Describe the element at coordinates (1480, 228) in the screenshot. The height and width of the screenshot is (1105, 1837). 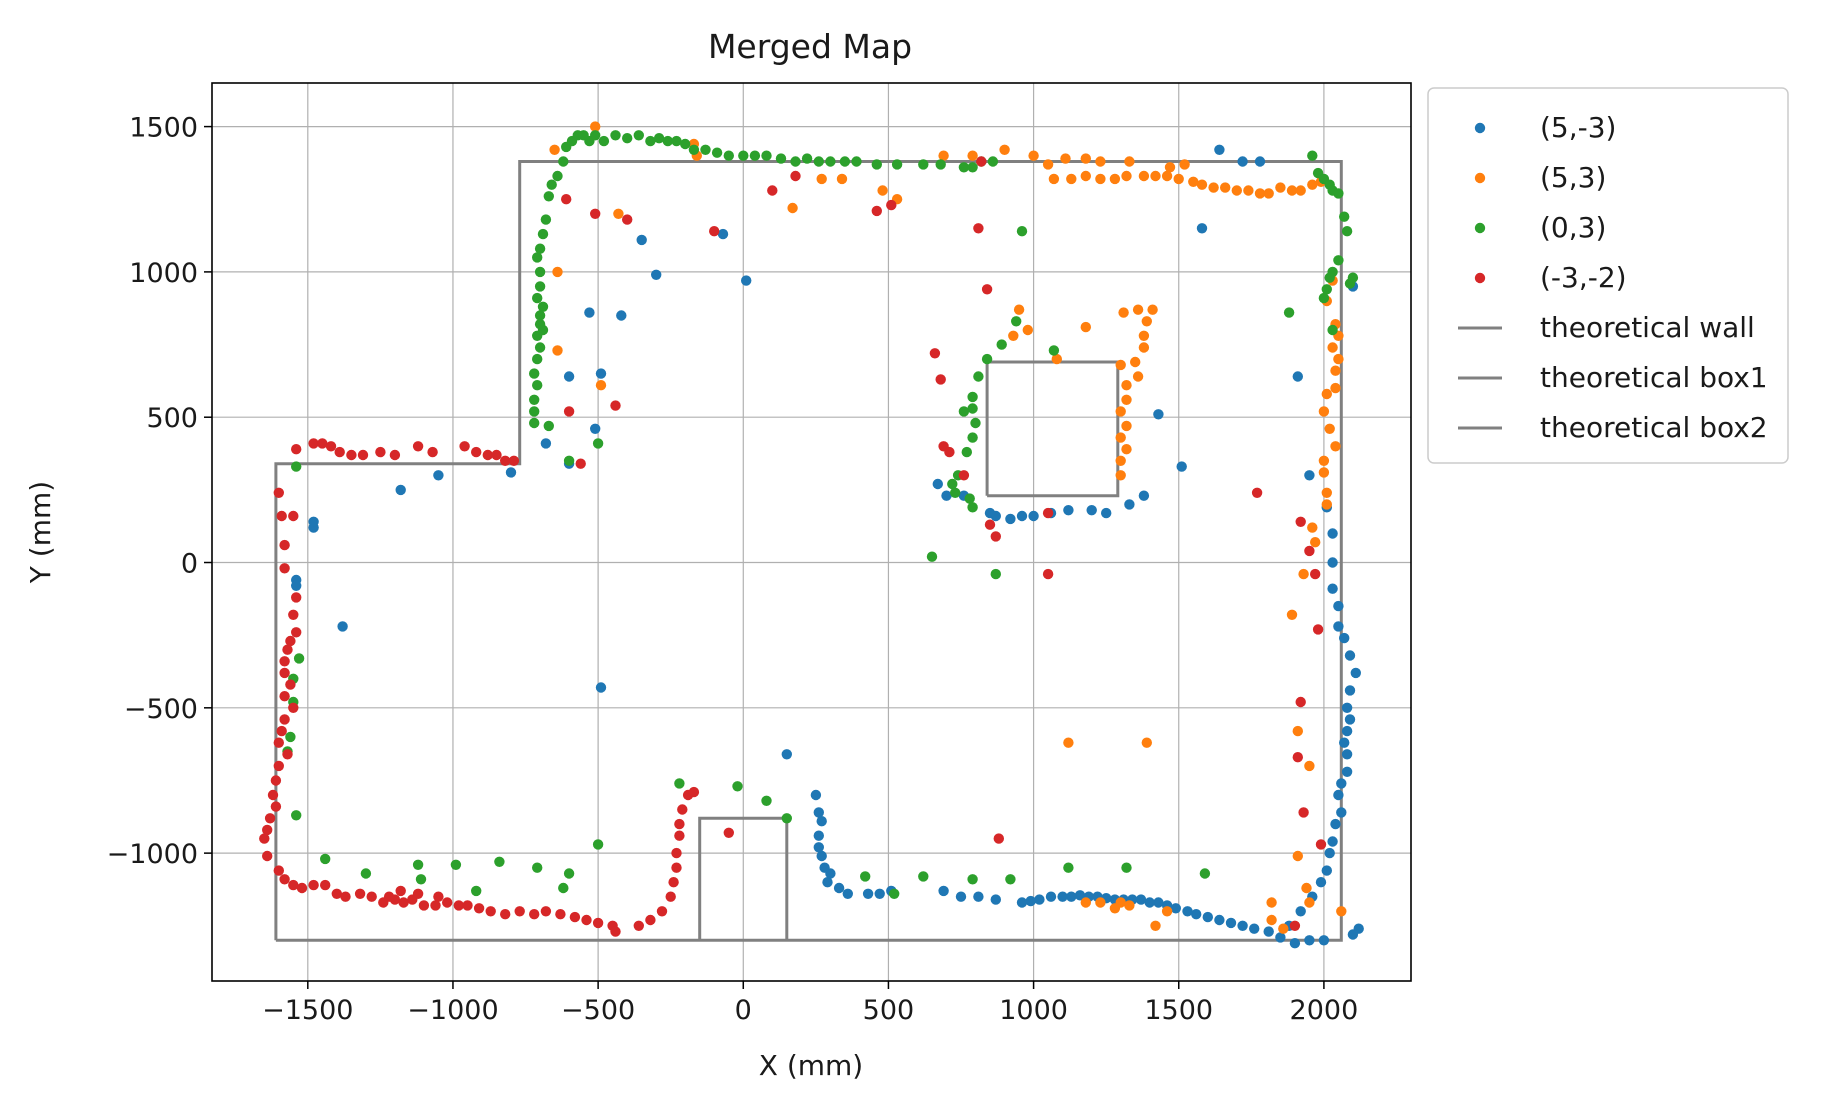
I see `legend-marker` at that location.